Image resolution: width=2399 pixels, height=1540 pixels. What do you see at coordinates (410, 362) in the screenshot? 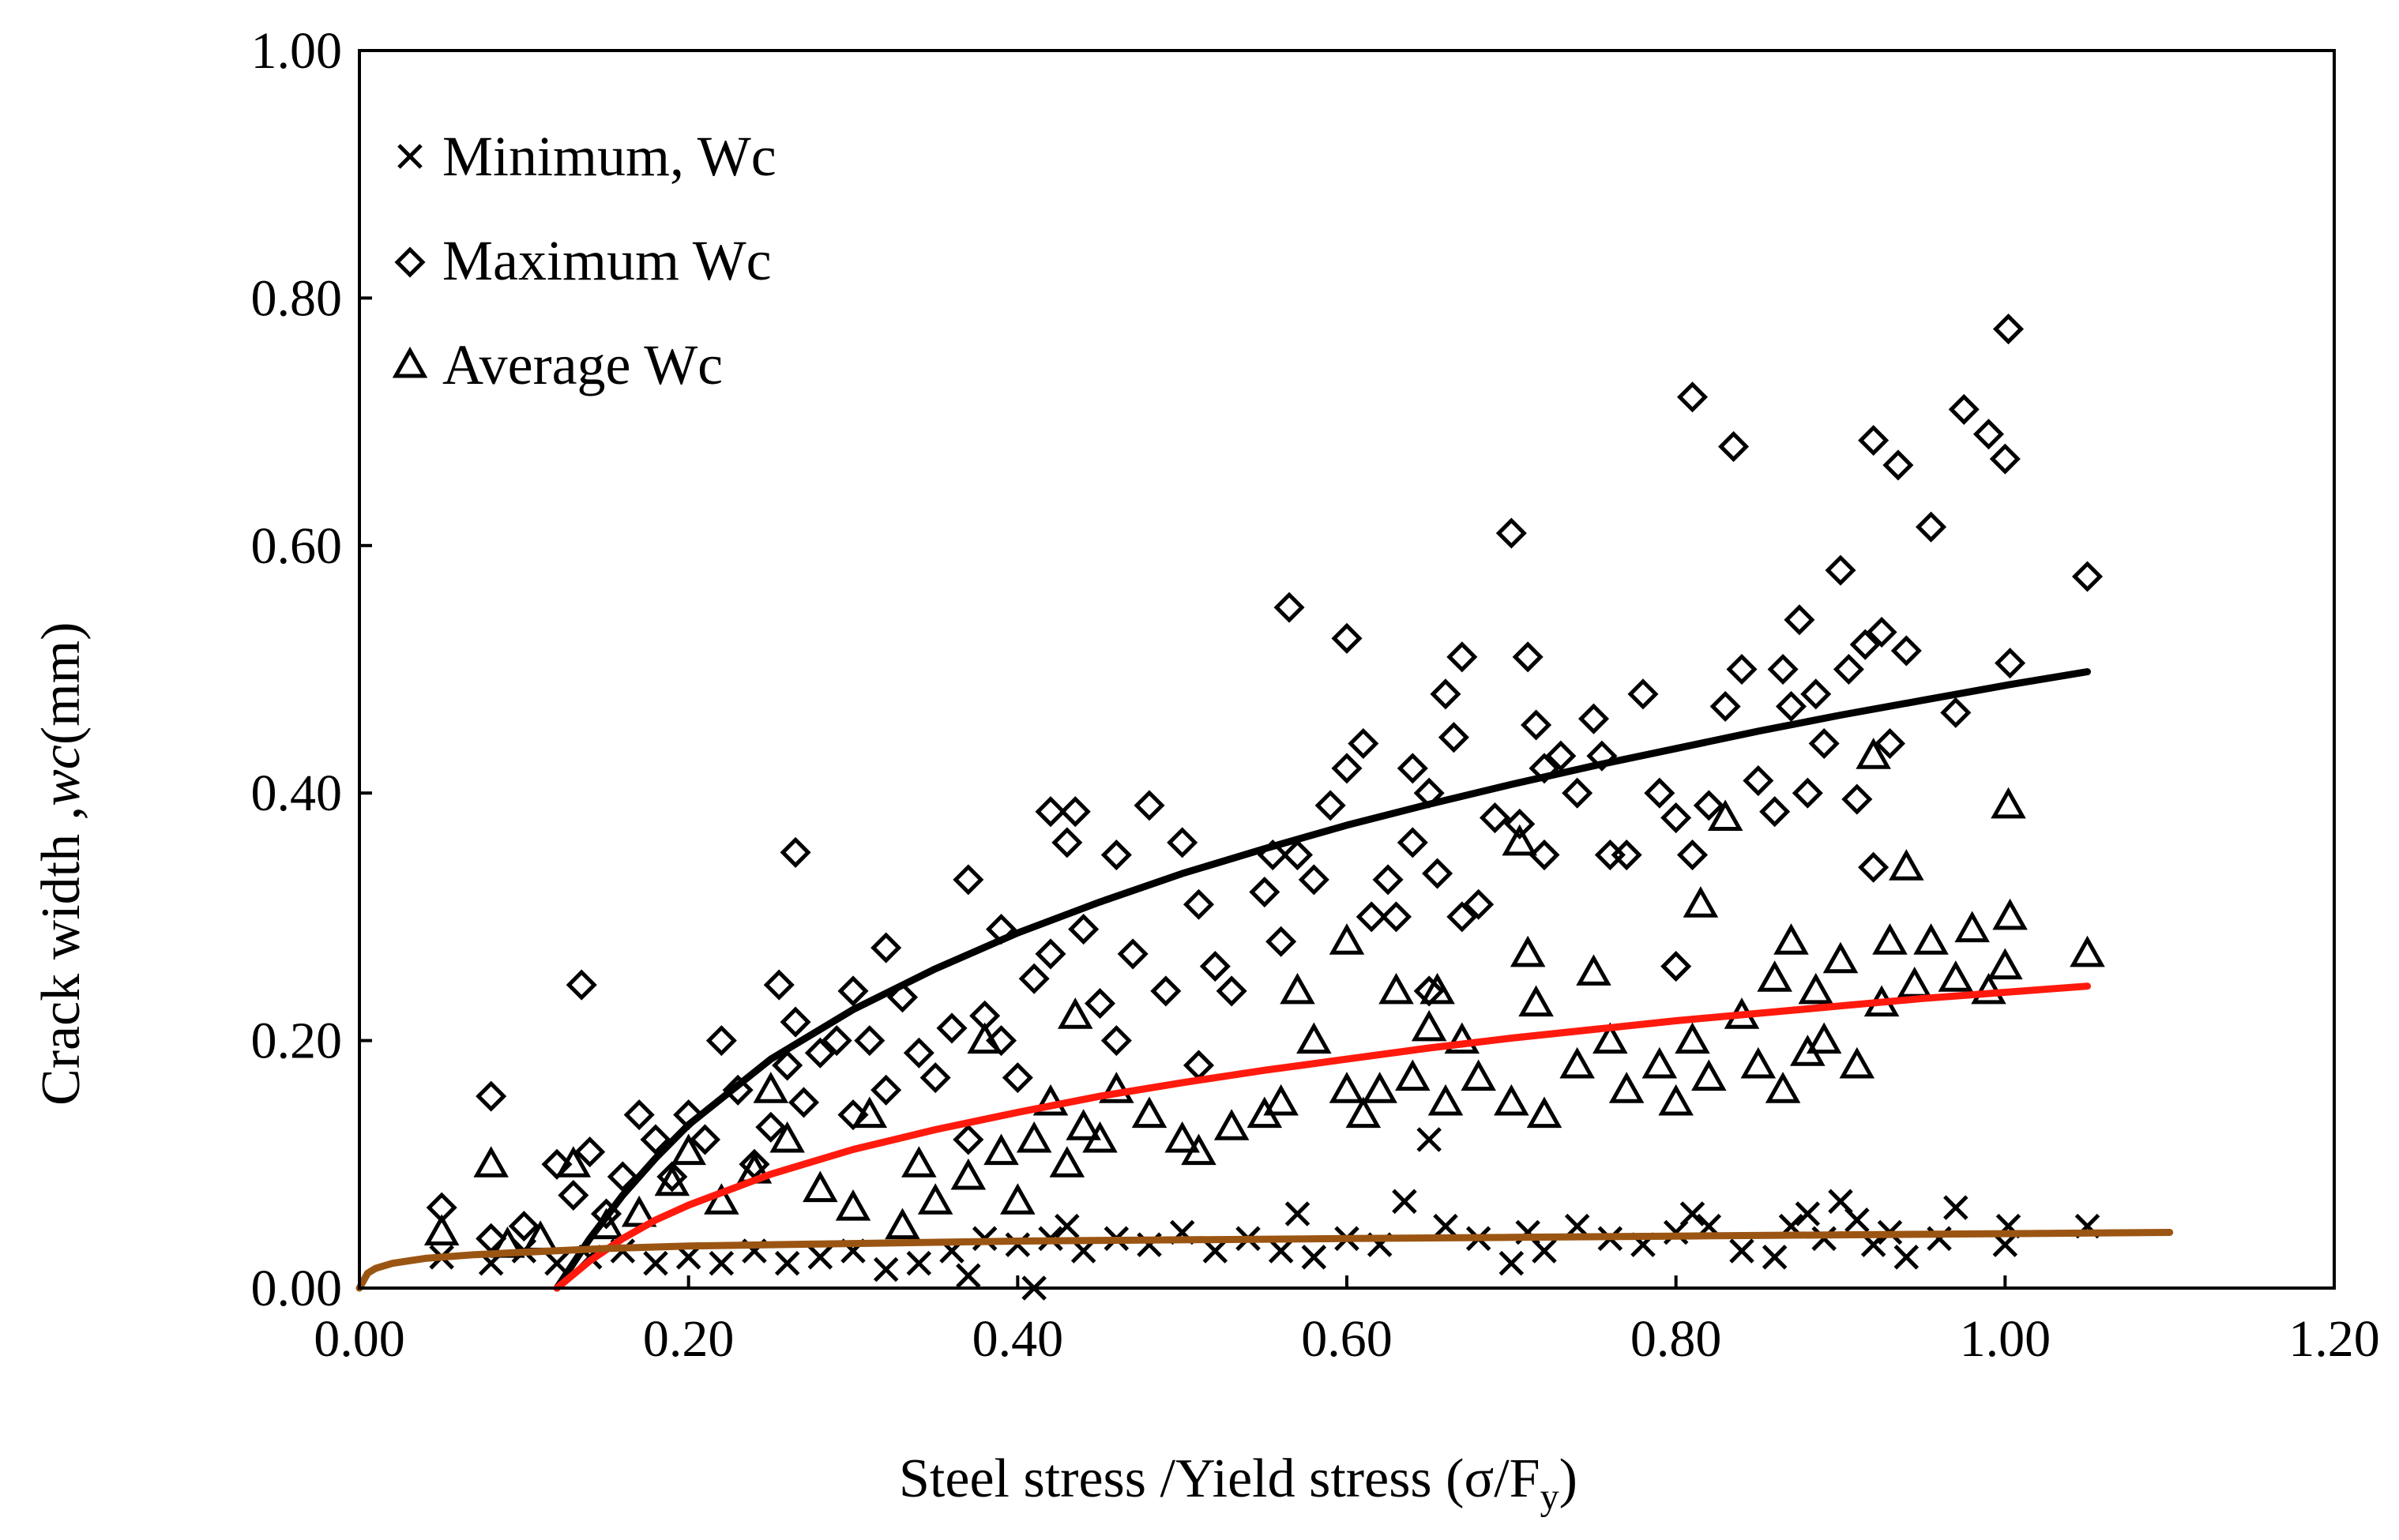
I see `legend-triangle-marker` at bounding box center [410, 362].